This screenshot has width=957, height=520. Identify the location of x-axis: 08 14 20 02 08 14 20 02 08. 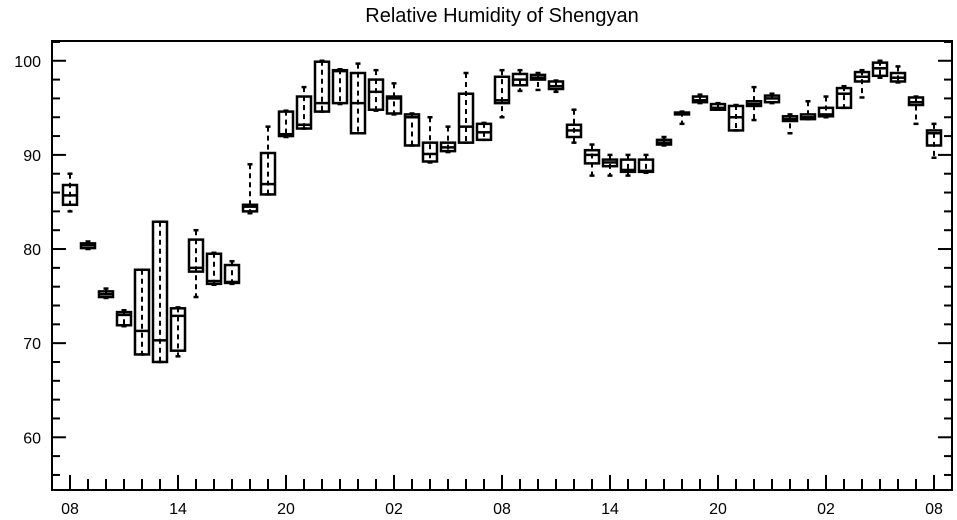
(502, 496).